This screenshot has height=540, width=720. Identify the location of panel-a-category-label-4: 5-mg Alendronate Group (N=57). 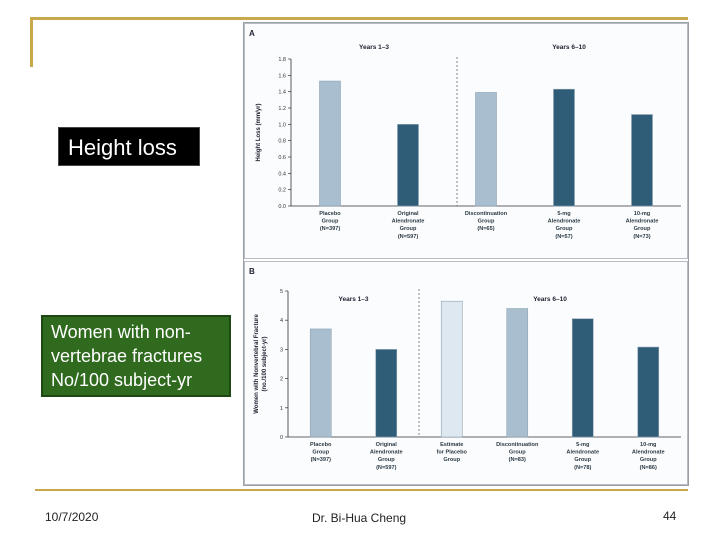
(564, 225).